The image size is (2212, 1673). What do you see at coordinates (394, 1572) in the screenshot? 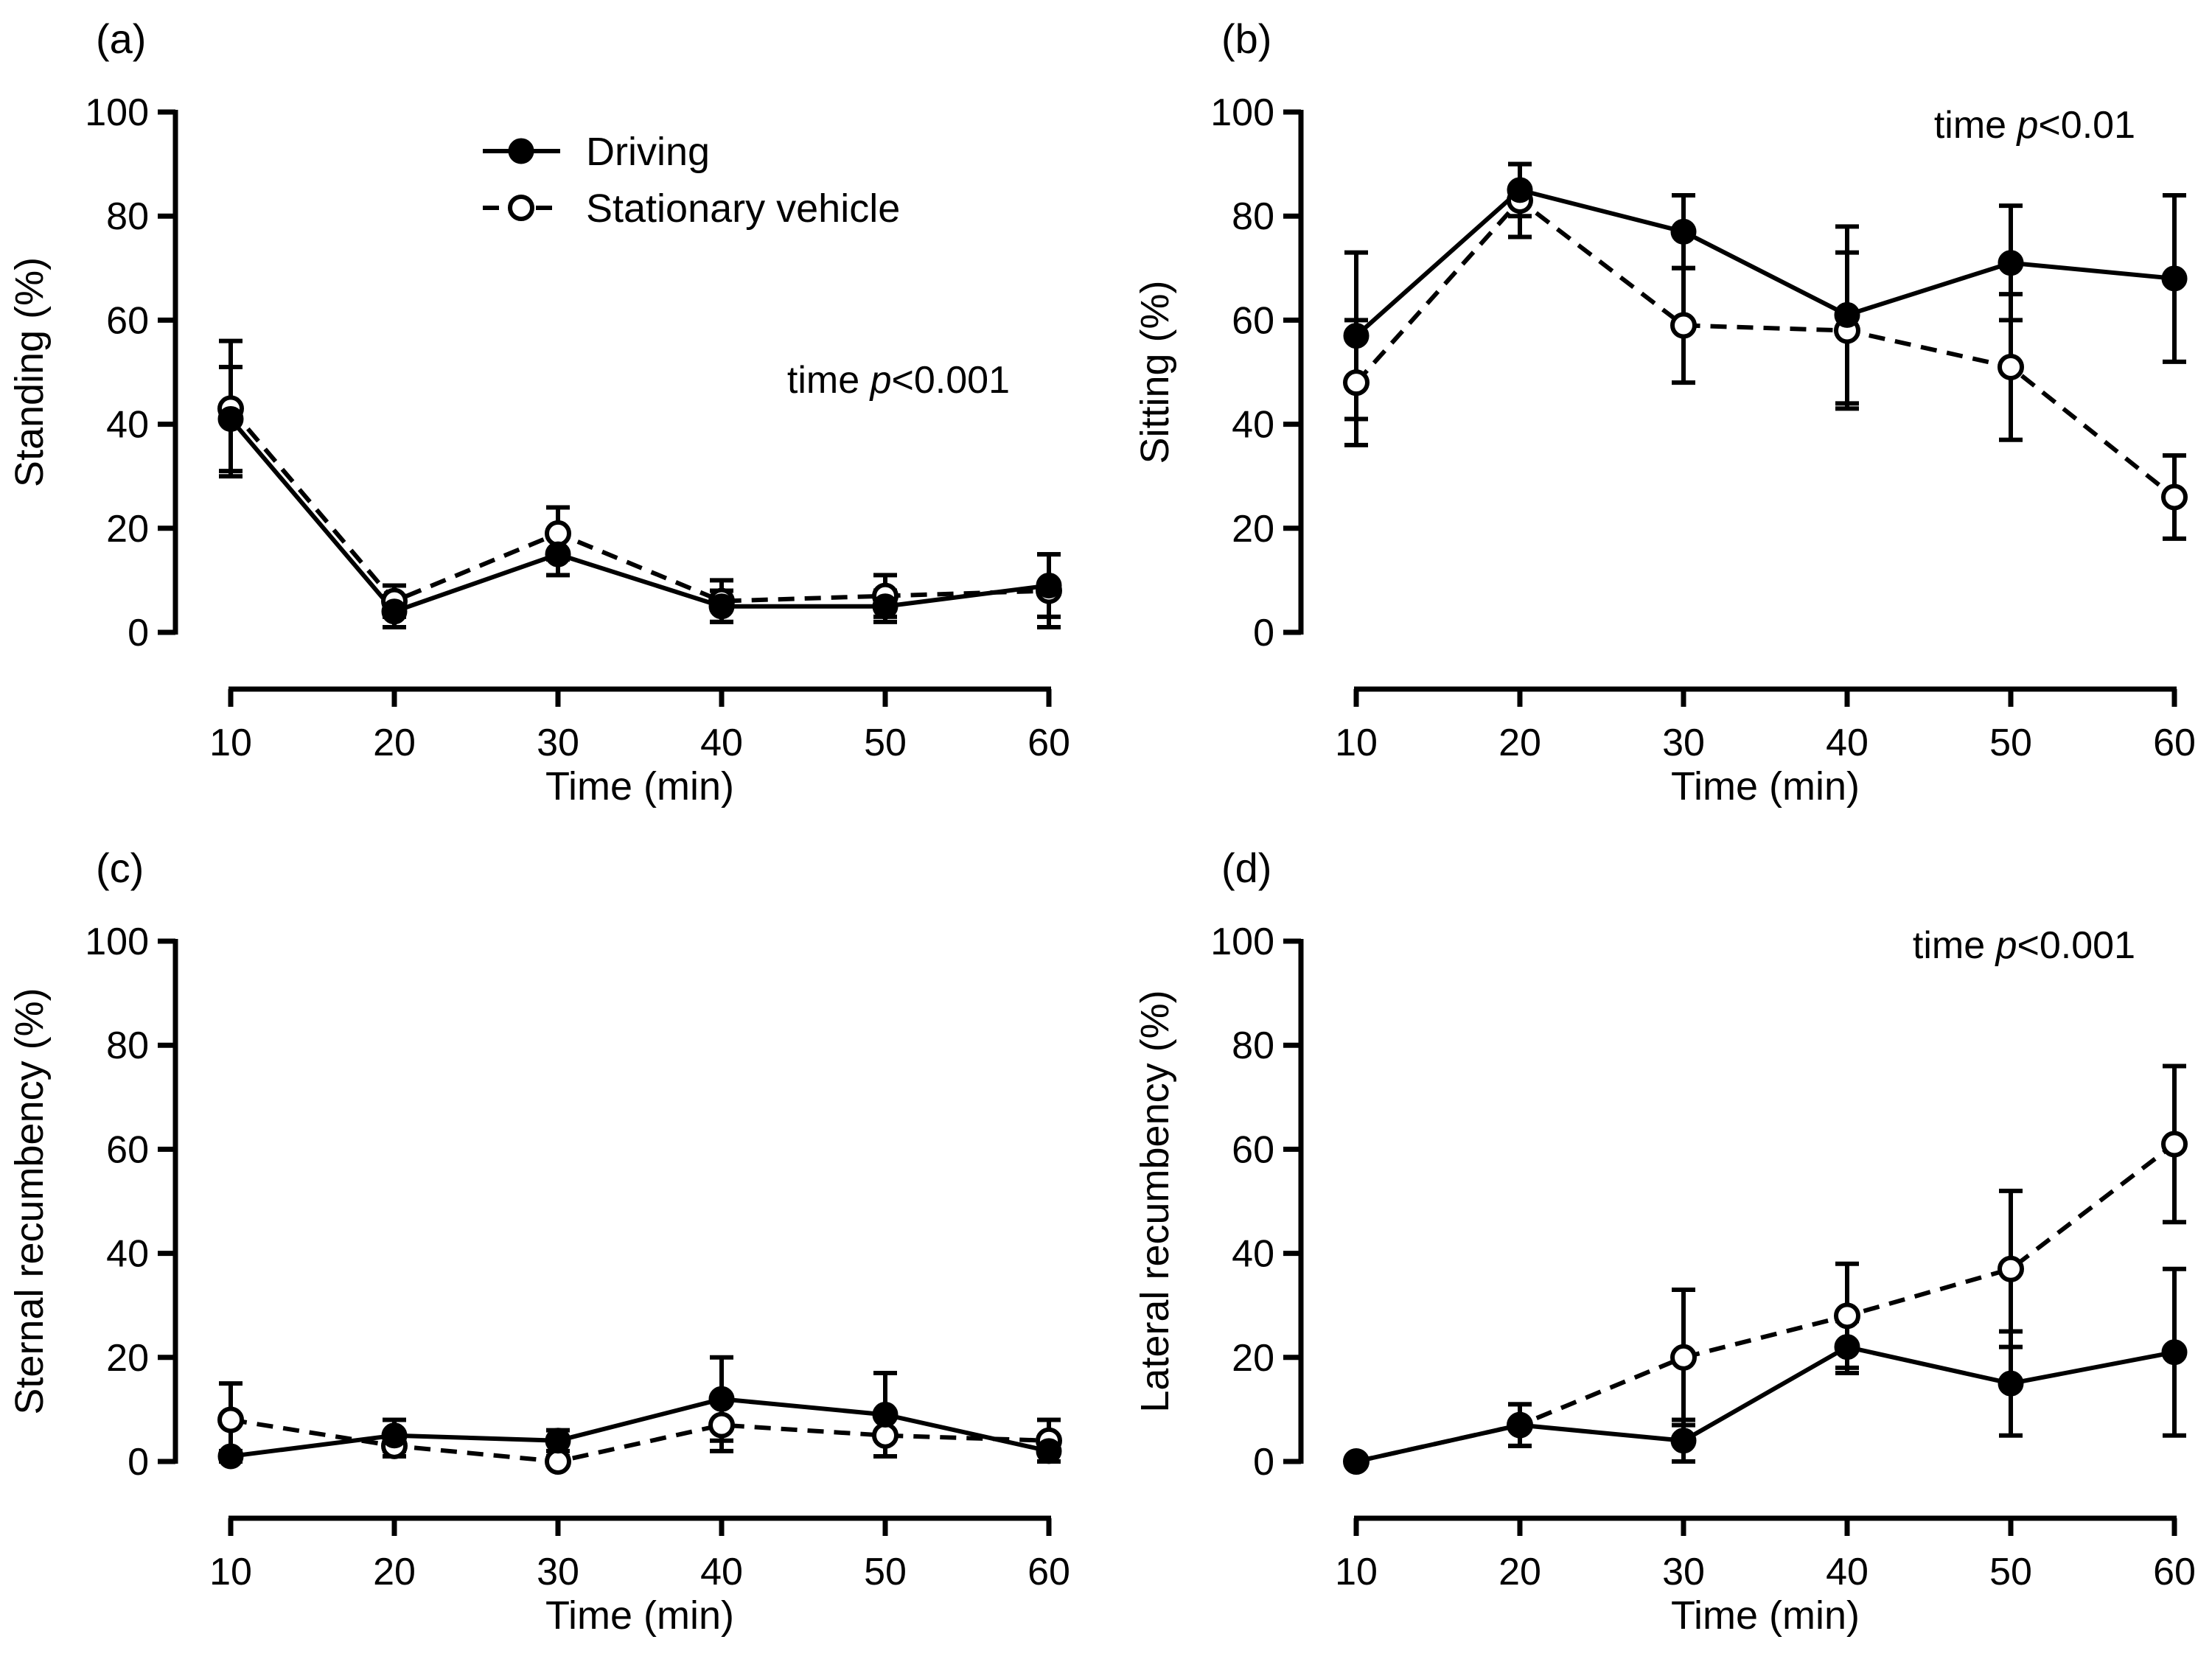
I see `x-tick-label: 20` at bounding box center [394, 1572].